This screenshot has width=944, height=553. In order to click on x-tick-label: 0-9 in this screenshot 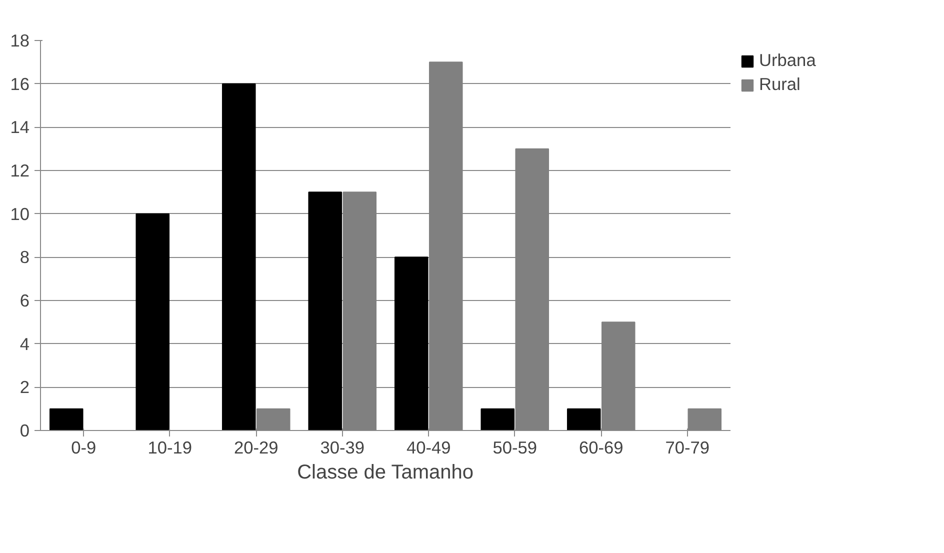, I will do `click(83, 448)`.